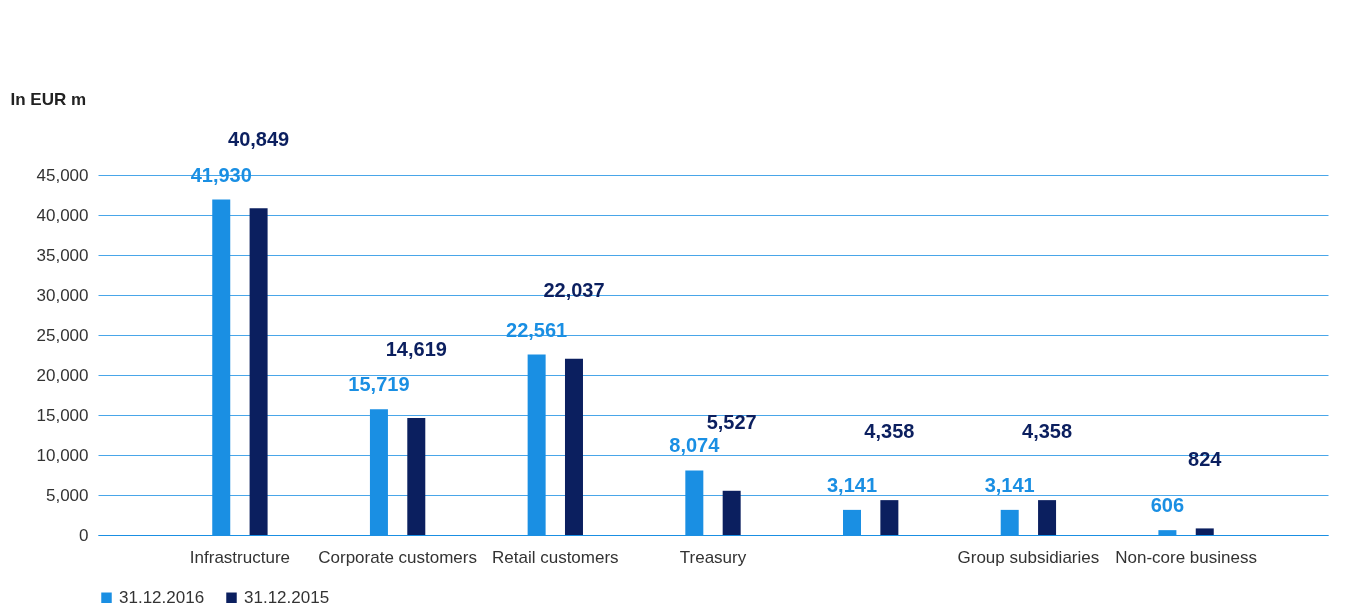  I want to click on x-tick-label: Group subsidiaries, so click(1028, 557).